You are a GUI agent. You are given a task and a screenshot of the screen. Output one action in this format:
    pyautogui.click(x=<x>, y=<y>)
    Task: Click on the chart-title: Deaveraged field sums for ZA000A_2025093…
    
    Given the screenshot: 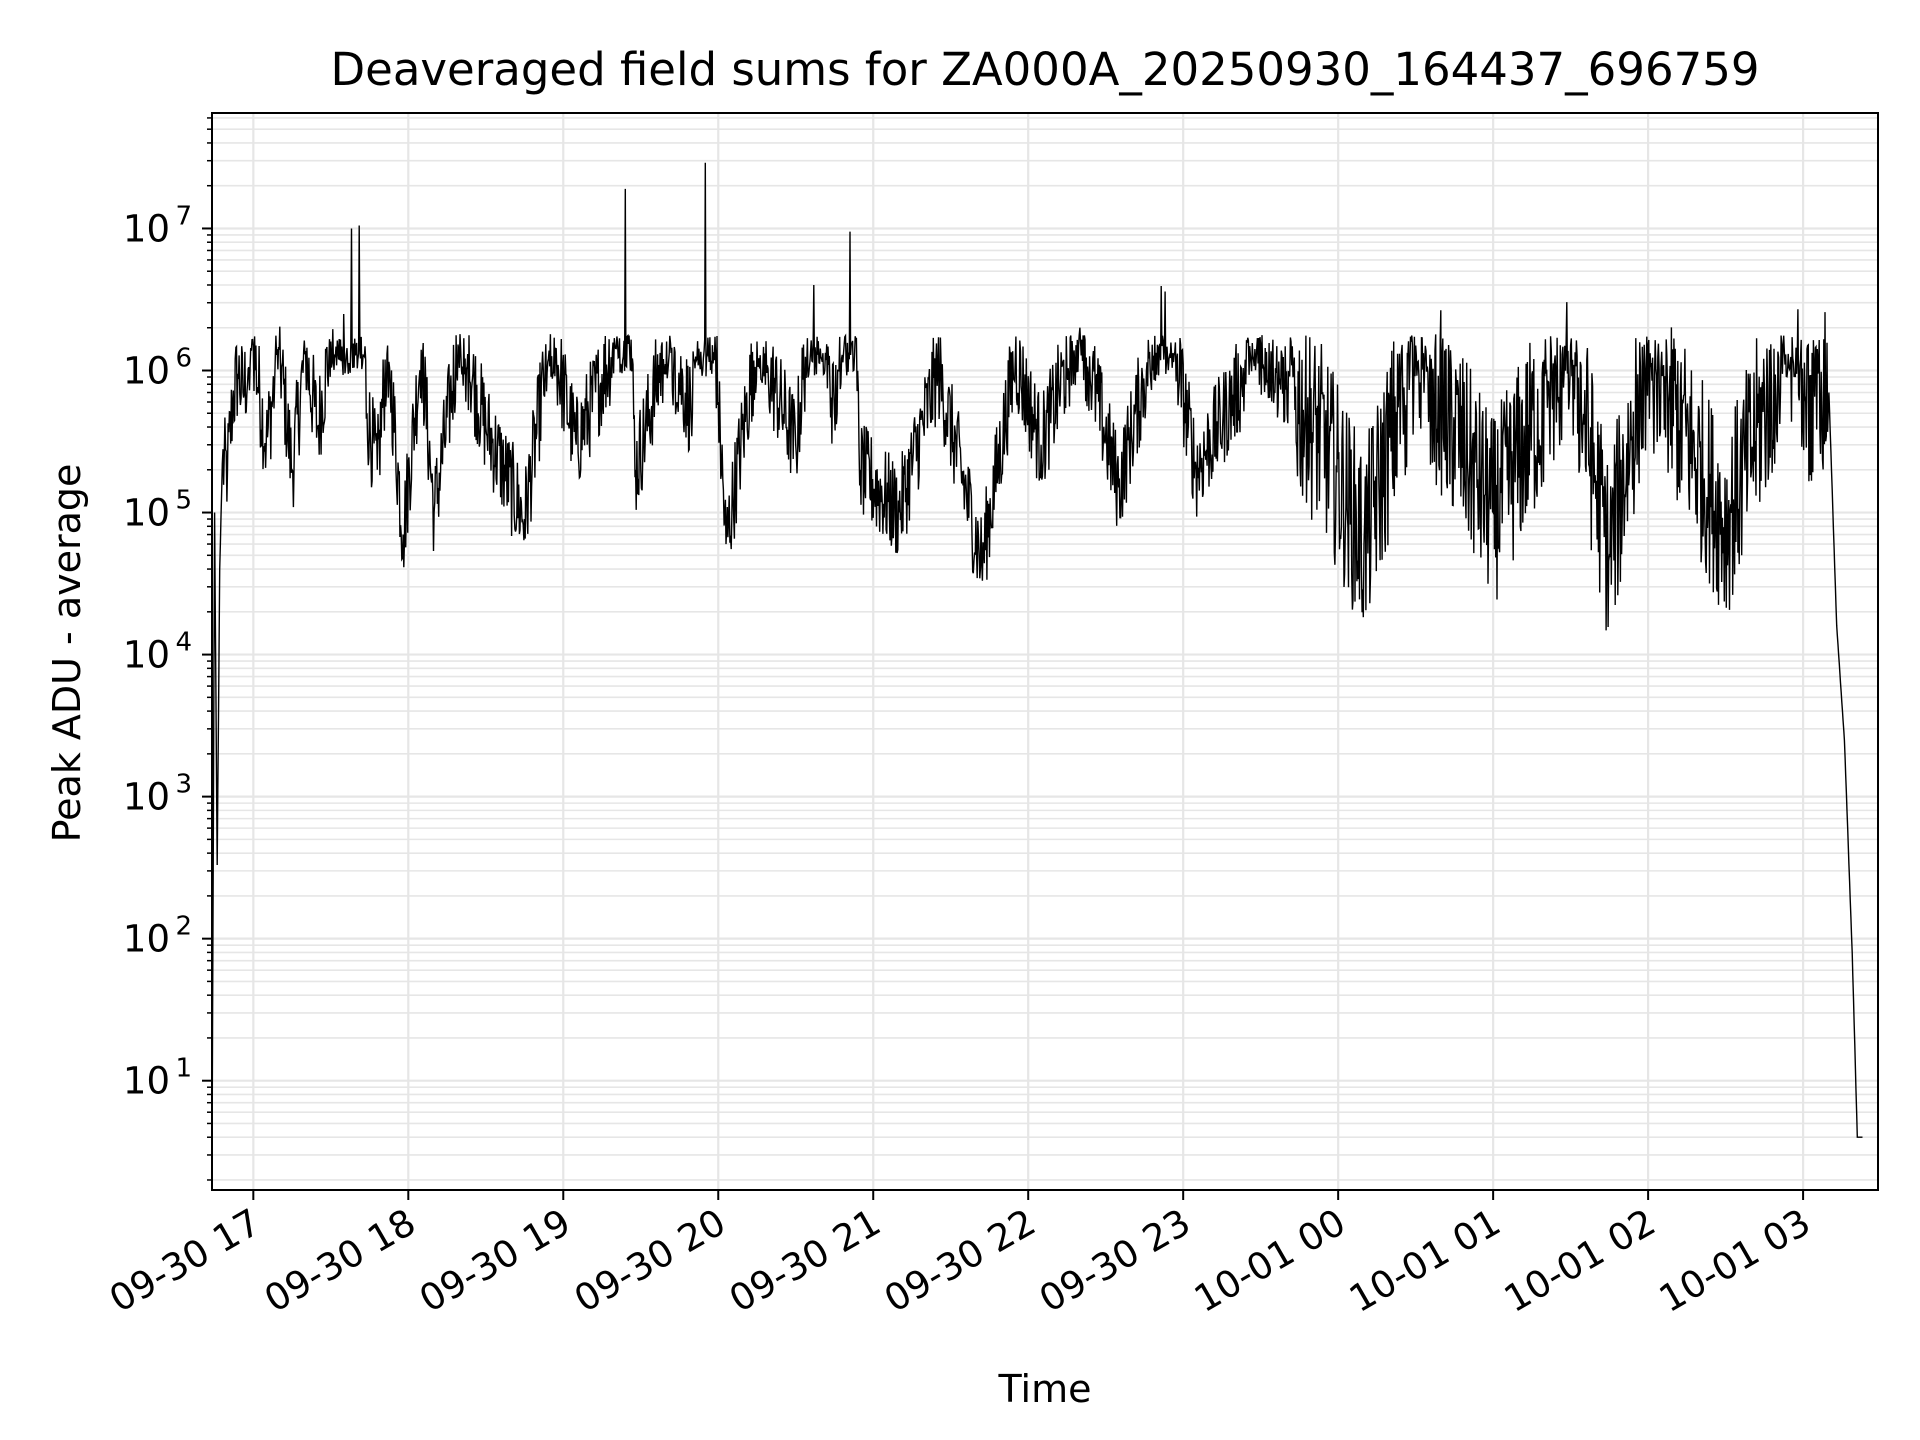 What is the action you would take?
    pyautogui.click(x=1045, y=69)
    